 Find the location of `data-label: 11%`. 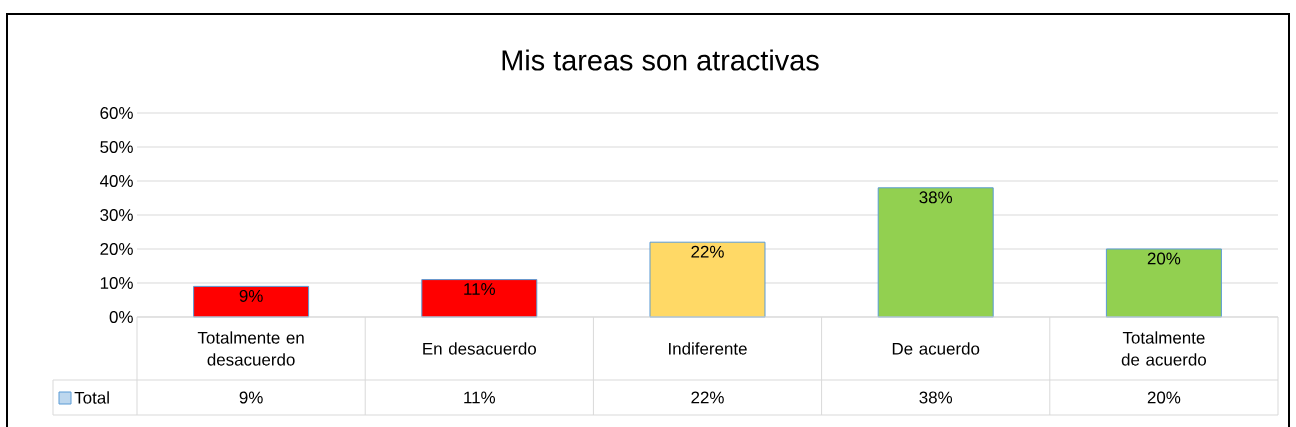

data-label: 11% is located at coordinates (480, 397).